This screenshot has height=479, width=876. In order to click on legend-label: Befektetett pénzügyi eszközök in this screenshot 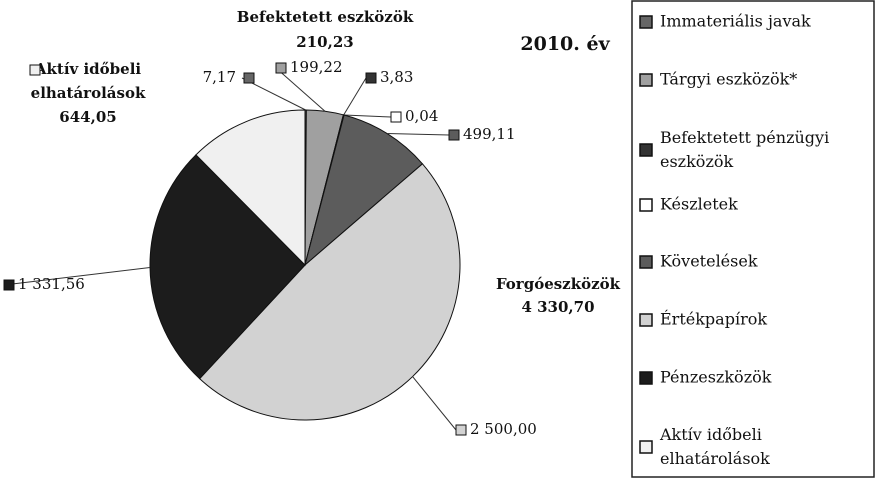, I will do `click(744, 149)`.